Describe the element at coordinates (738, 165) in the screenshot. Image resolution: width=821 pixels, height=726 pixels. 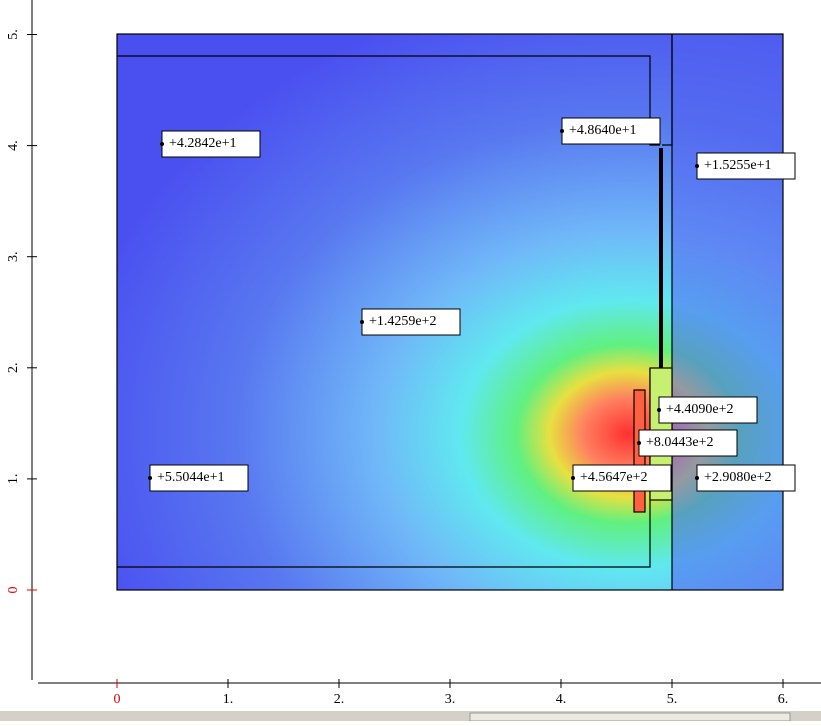
I see `probe-label: +1.5255e+1` at that location.